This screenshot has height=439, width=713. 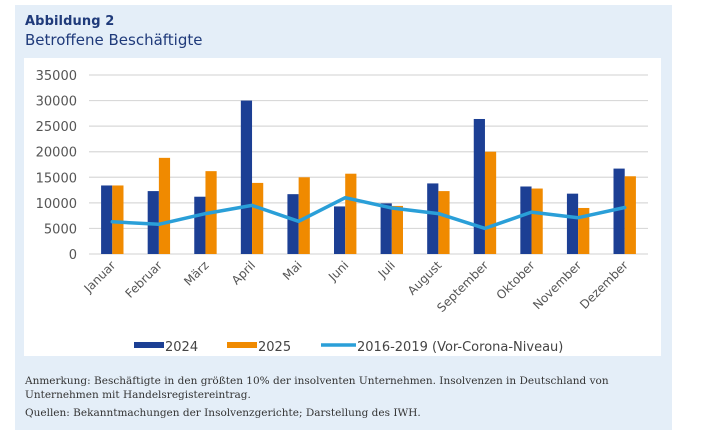 I want to click on x-tick-label: August, so click(x=425, y=278).